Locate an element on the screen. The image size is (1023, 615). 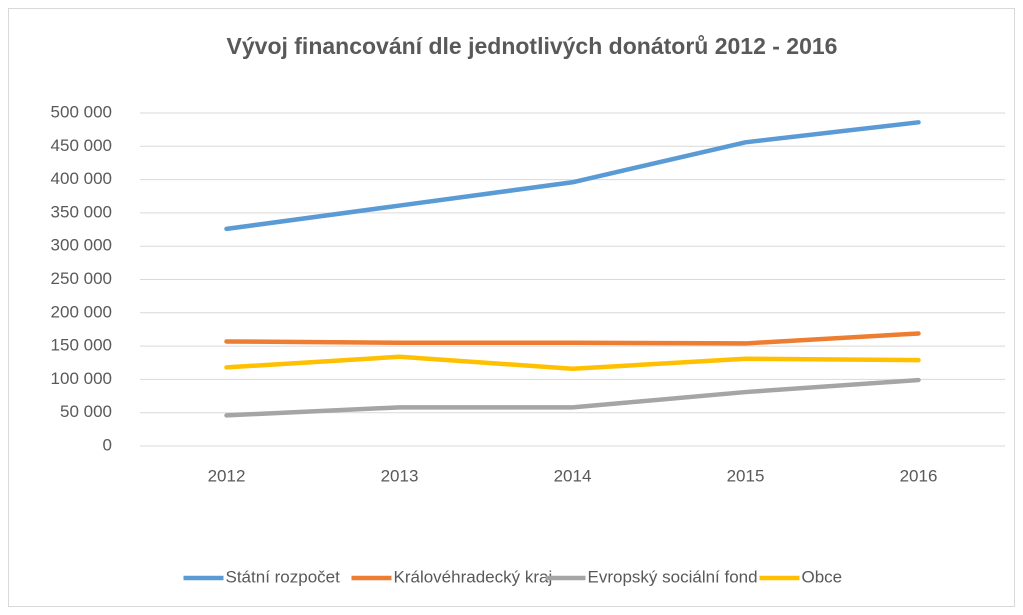
y-tick-label: 300 000 is located at coordinates (81, 245).